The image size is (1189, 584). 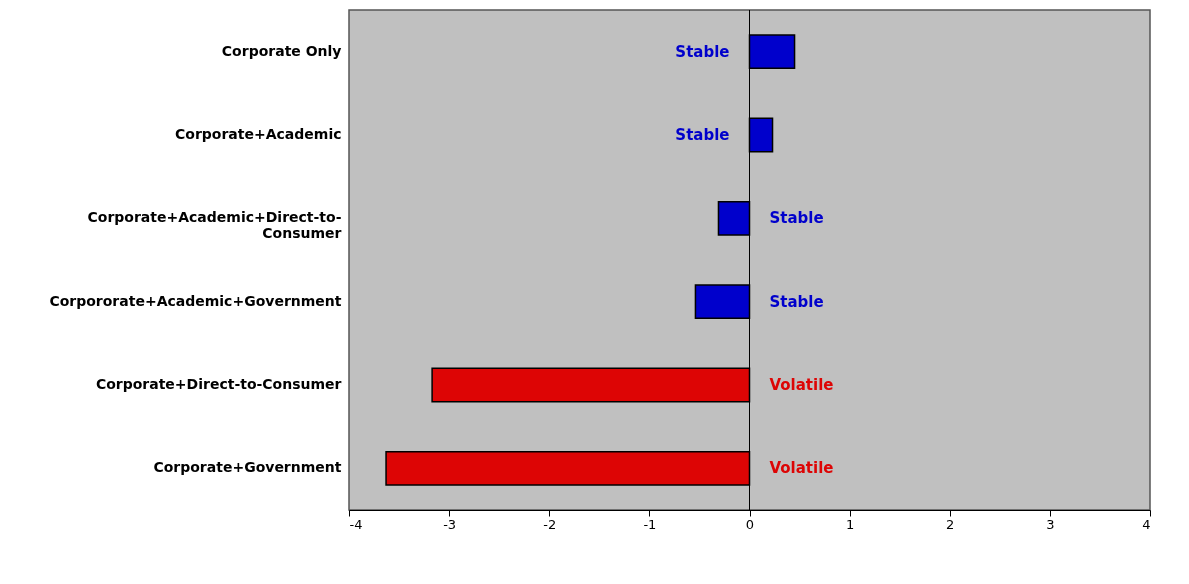 I want to click on x-tick-label: -1, so click(x=650, y=524).